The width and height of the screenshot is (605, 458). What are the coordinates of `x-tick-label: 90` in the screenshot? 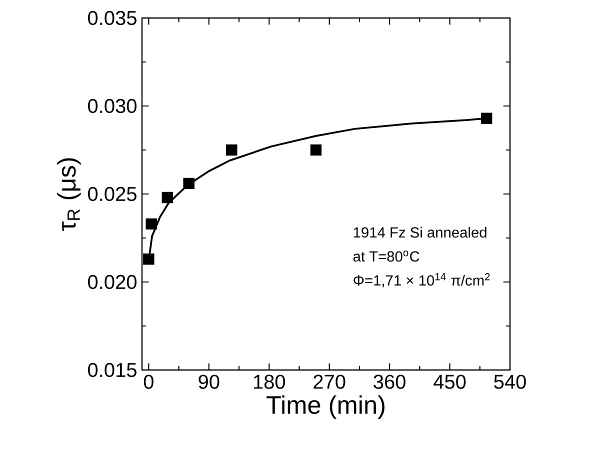 It's located at (209, 381).